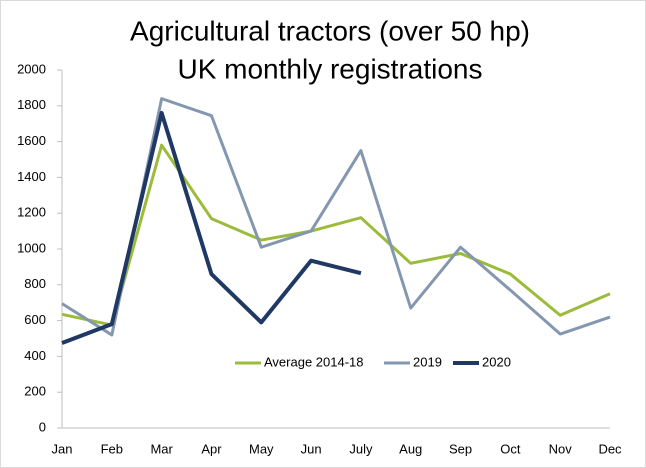 The height and width of the screenshot is (468, 646). Describe the element at coordinates (211, 448) in the screenshot. I see `x-tick-label: Apr` at that location.